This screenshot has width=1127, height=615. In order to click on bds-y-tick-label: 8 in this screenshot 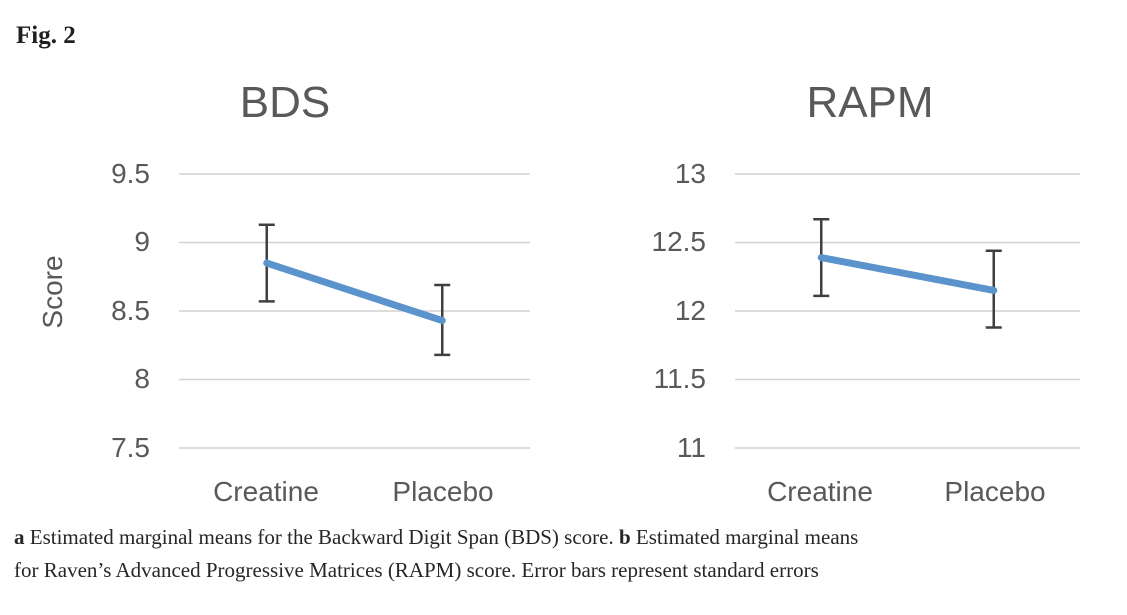, I will do `click(142, 378)`.